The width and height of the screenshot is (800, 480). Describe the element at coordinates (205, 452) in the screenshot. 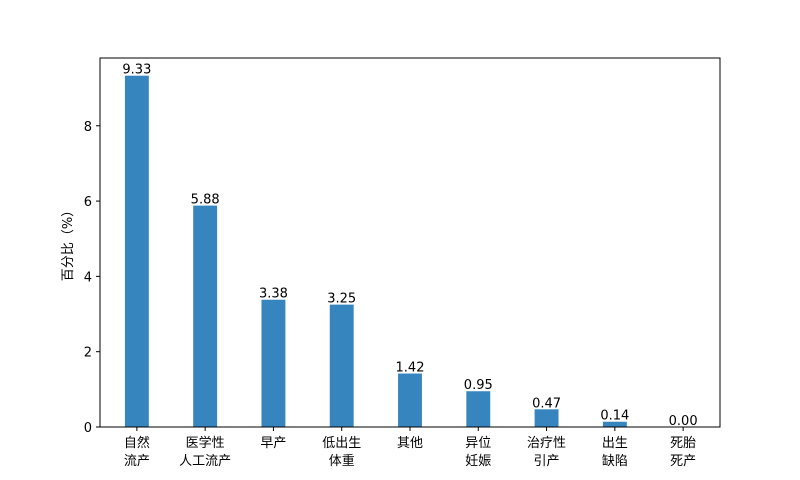

I see `x-tick-label-1: 医学性人工流产` at that location.